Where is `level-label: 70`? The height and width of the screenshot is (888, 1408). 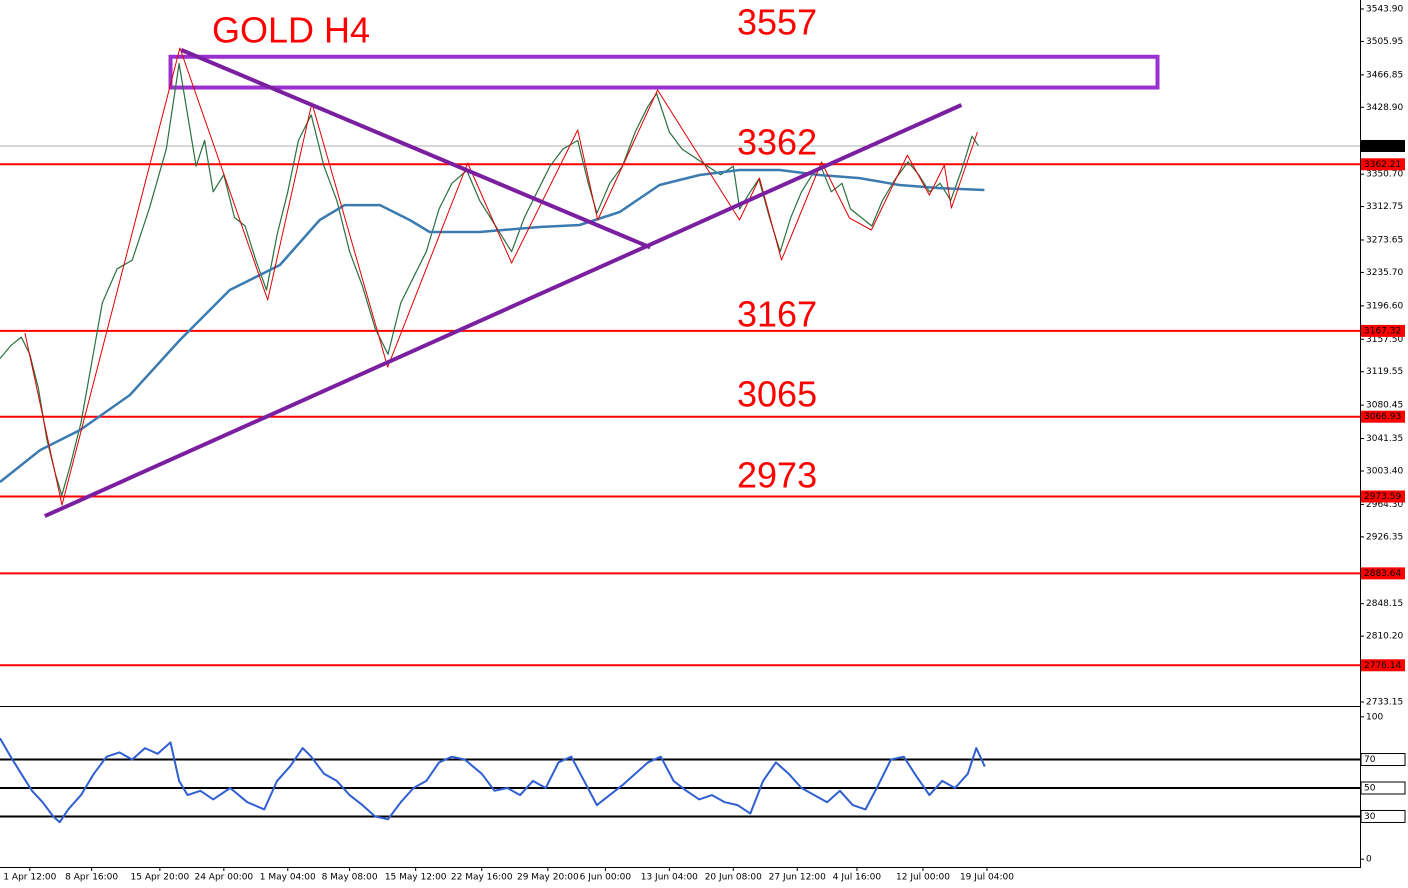
level-label: 70 is located at coordinates (1370, 760).